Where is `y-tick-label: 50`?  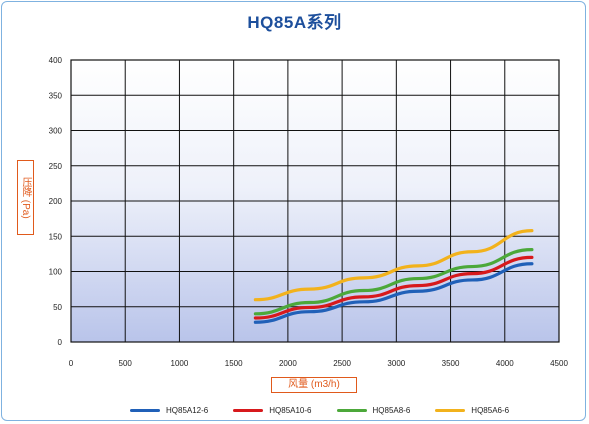 y-tick-label: 50 is located at coordinates (57, 307).